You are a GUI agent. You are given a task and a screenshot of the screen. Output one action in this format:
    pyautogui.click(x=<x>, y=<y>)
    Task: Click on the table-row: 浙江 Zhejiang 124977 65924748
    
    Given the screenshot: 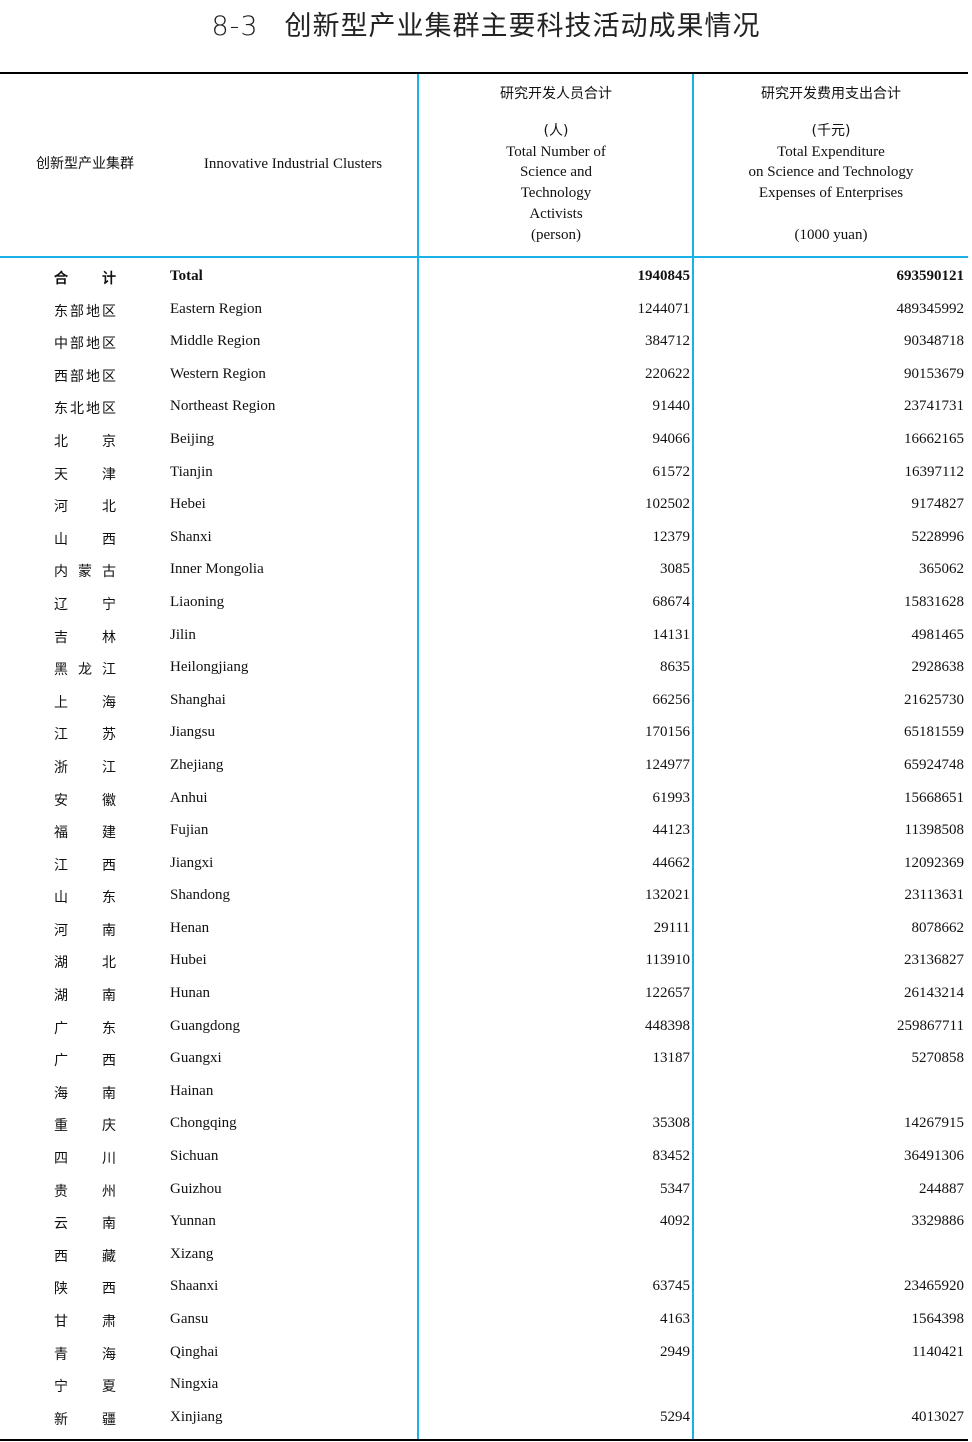 What is the action you would take?
    pyautogui.click(x=484, y=767)
    